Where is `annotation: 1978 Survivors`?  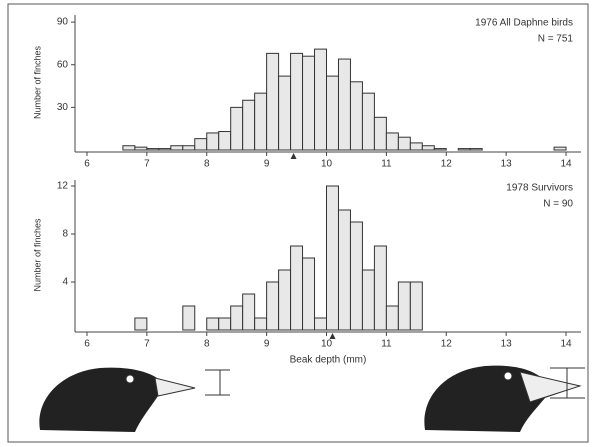 annotation: 1978 Survivors is located at coordinates (539, 188).